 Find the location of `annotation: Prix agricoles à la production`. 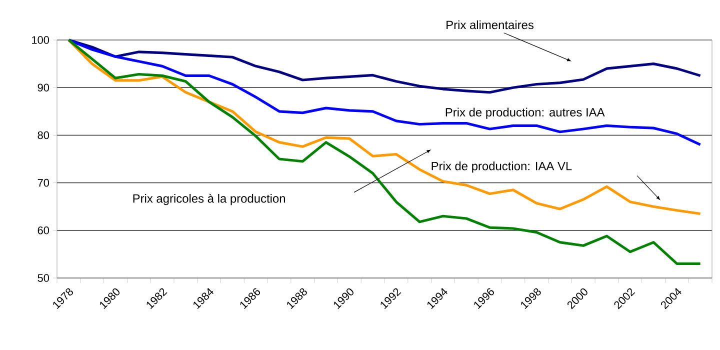

annotation: Prix agricoles à la production is located at coordinates (209, 200).